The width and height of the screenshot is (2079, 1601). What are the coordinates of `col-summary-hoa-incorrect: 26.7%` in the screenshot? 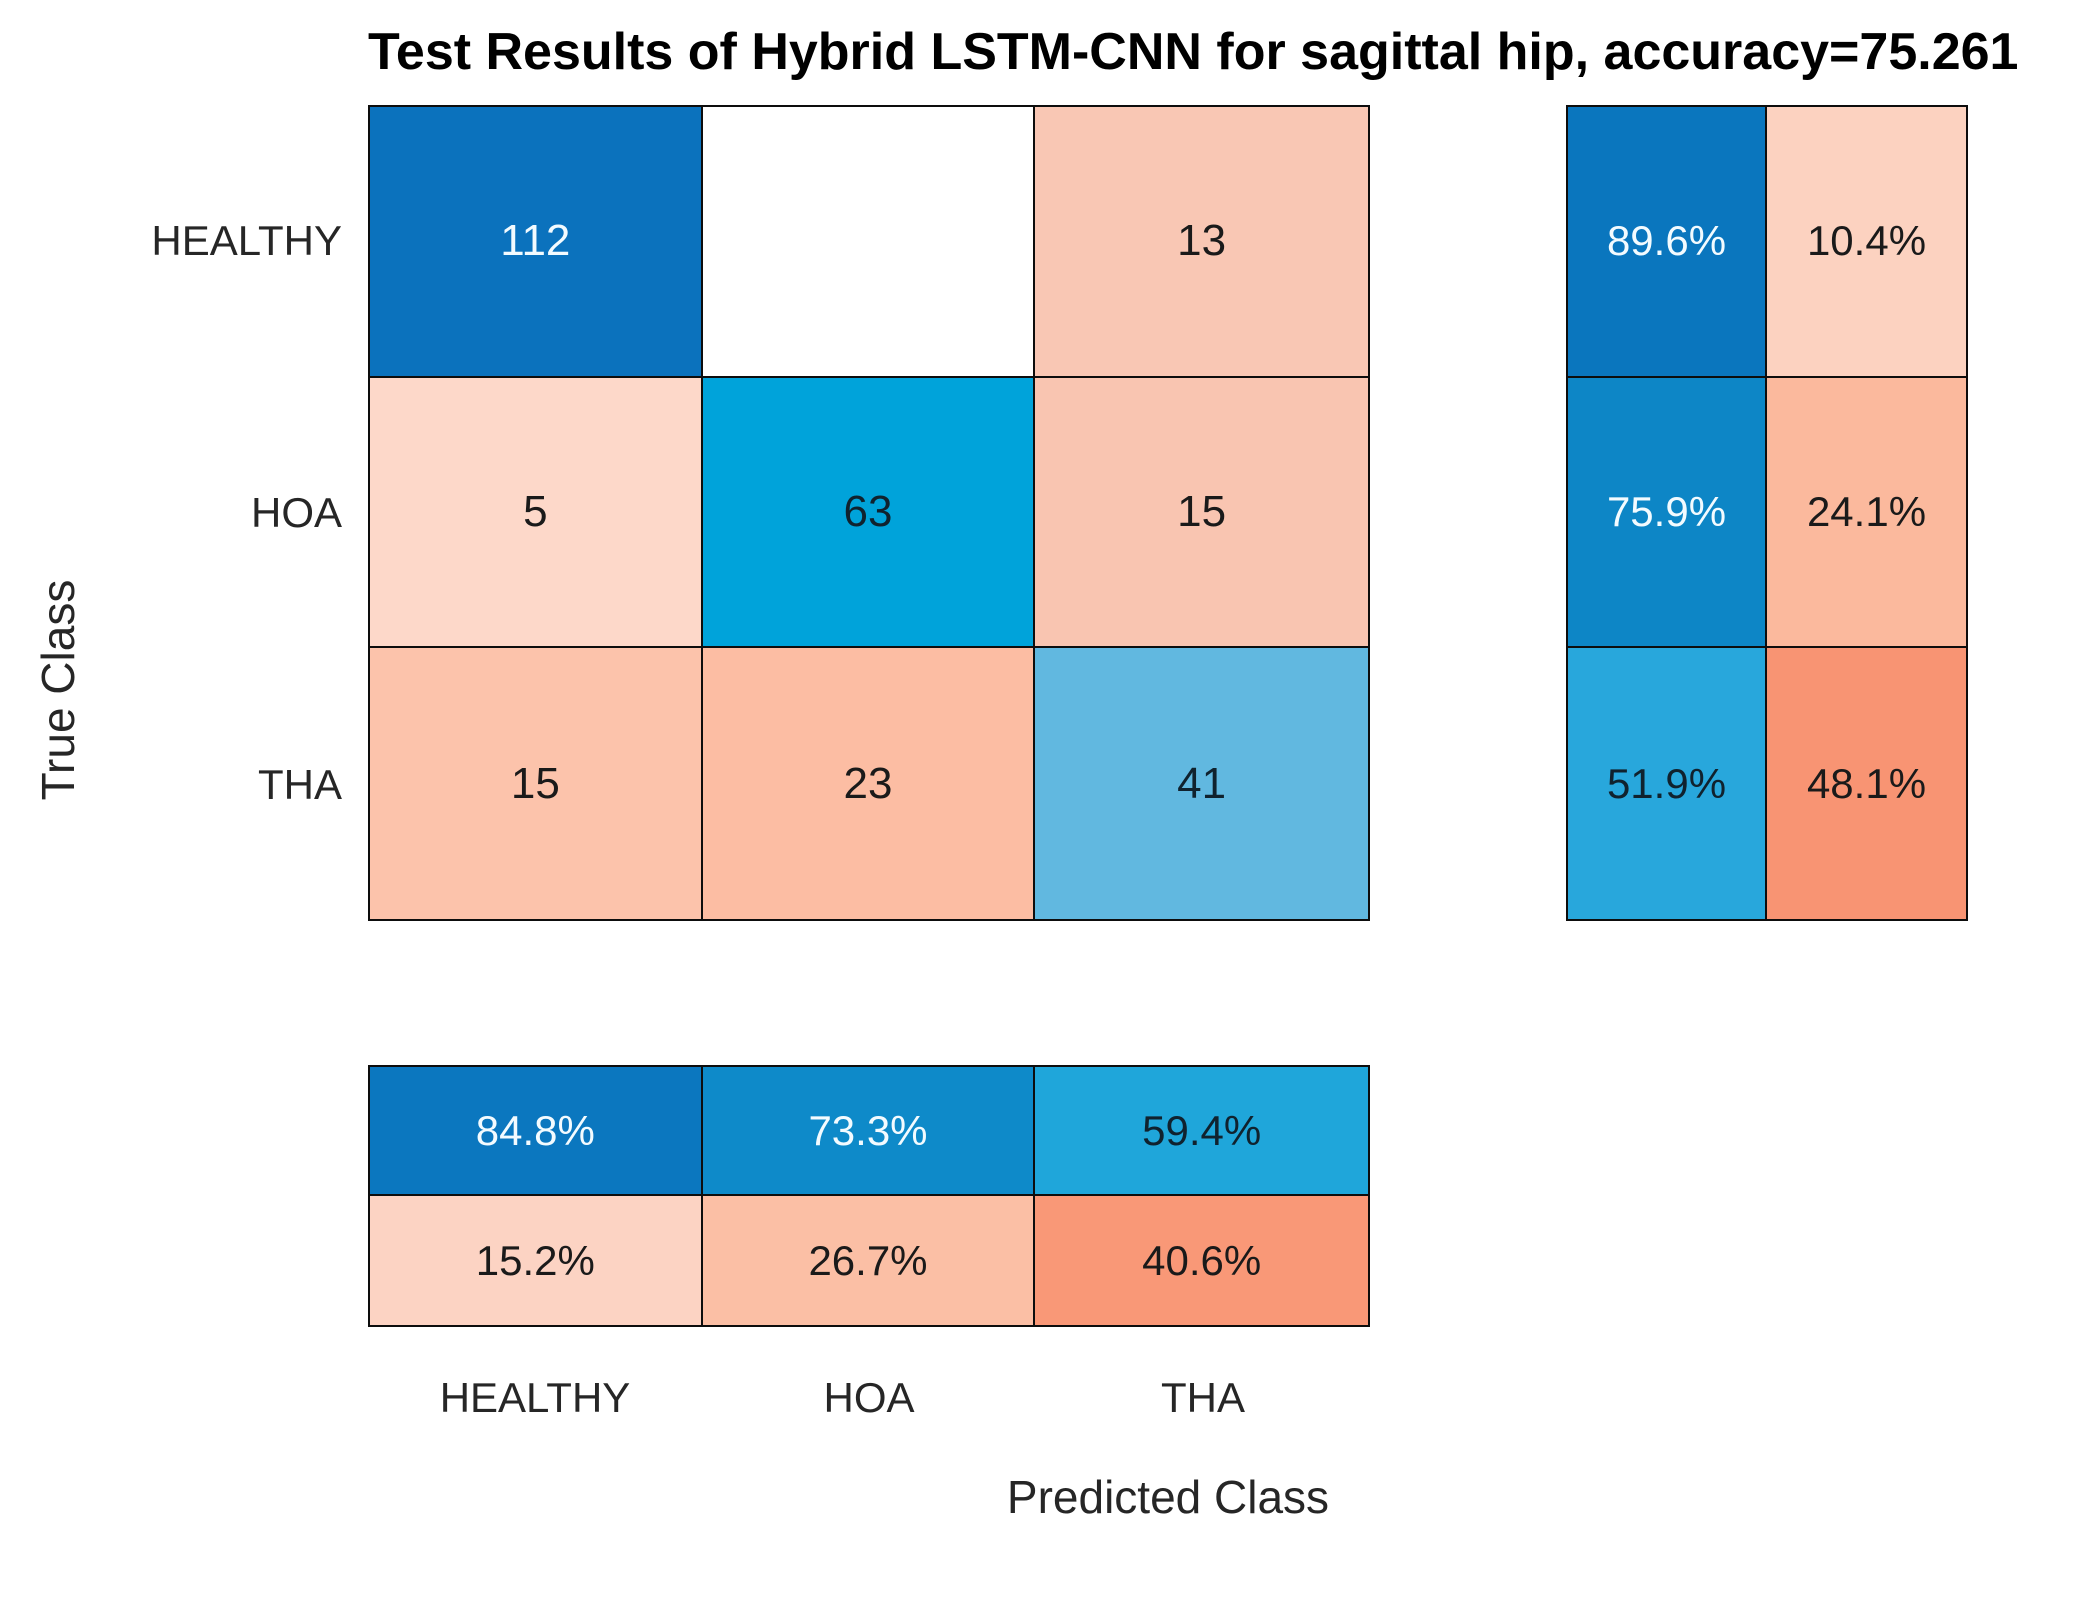 It's located at (869, 1260).